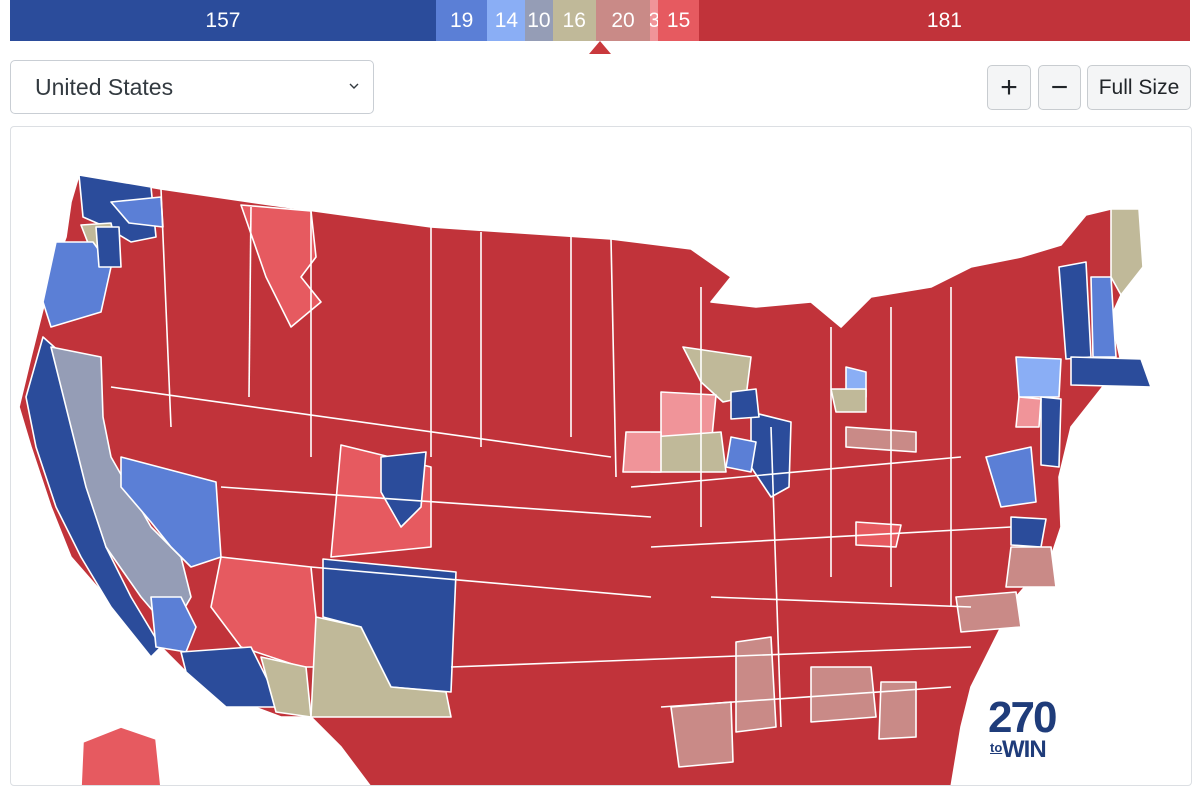 Image resolution: width=1200 pixels, height=786 pixels. Describe the element at coordinates (574, 20) in the screenshot. I see `seat-segment-toss-up: 16` at that location.